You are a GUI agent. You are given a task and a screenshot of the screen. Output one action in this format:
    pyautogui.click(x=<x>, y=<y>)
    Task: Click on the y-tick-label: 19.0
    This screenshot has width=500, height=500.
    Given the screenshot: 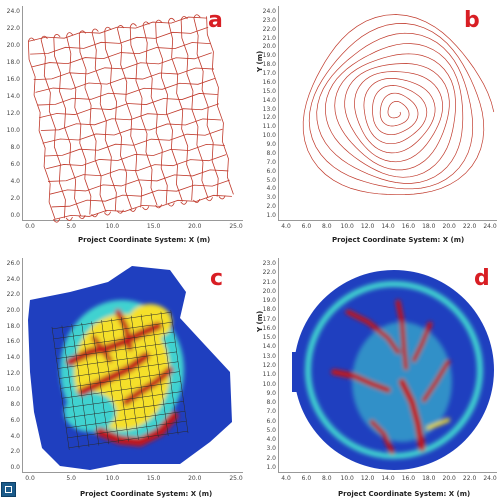 What is the action you would take?
    pyautogui.click(x=269, y=56)
    